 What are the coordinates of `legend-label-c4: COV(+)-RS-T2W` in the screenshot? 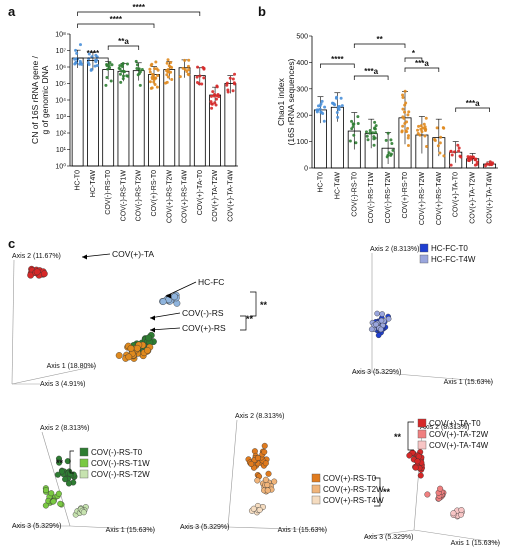 It's located at (353, 489).